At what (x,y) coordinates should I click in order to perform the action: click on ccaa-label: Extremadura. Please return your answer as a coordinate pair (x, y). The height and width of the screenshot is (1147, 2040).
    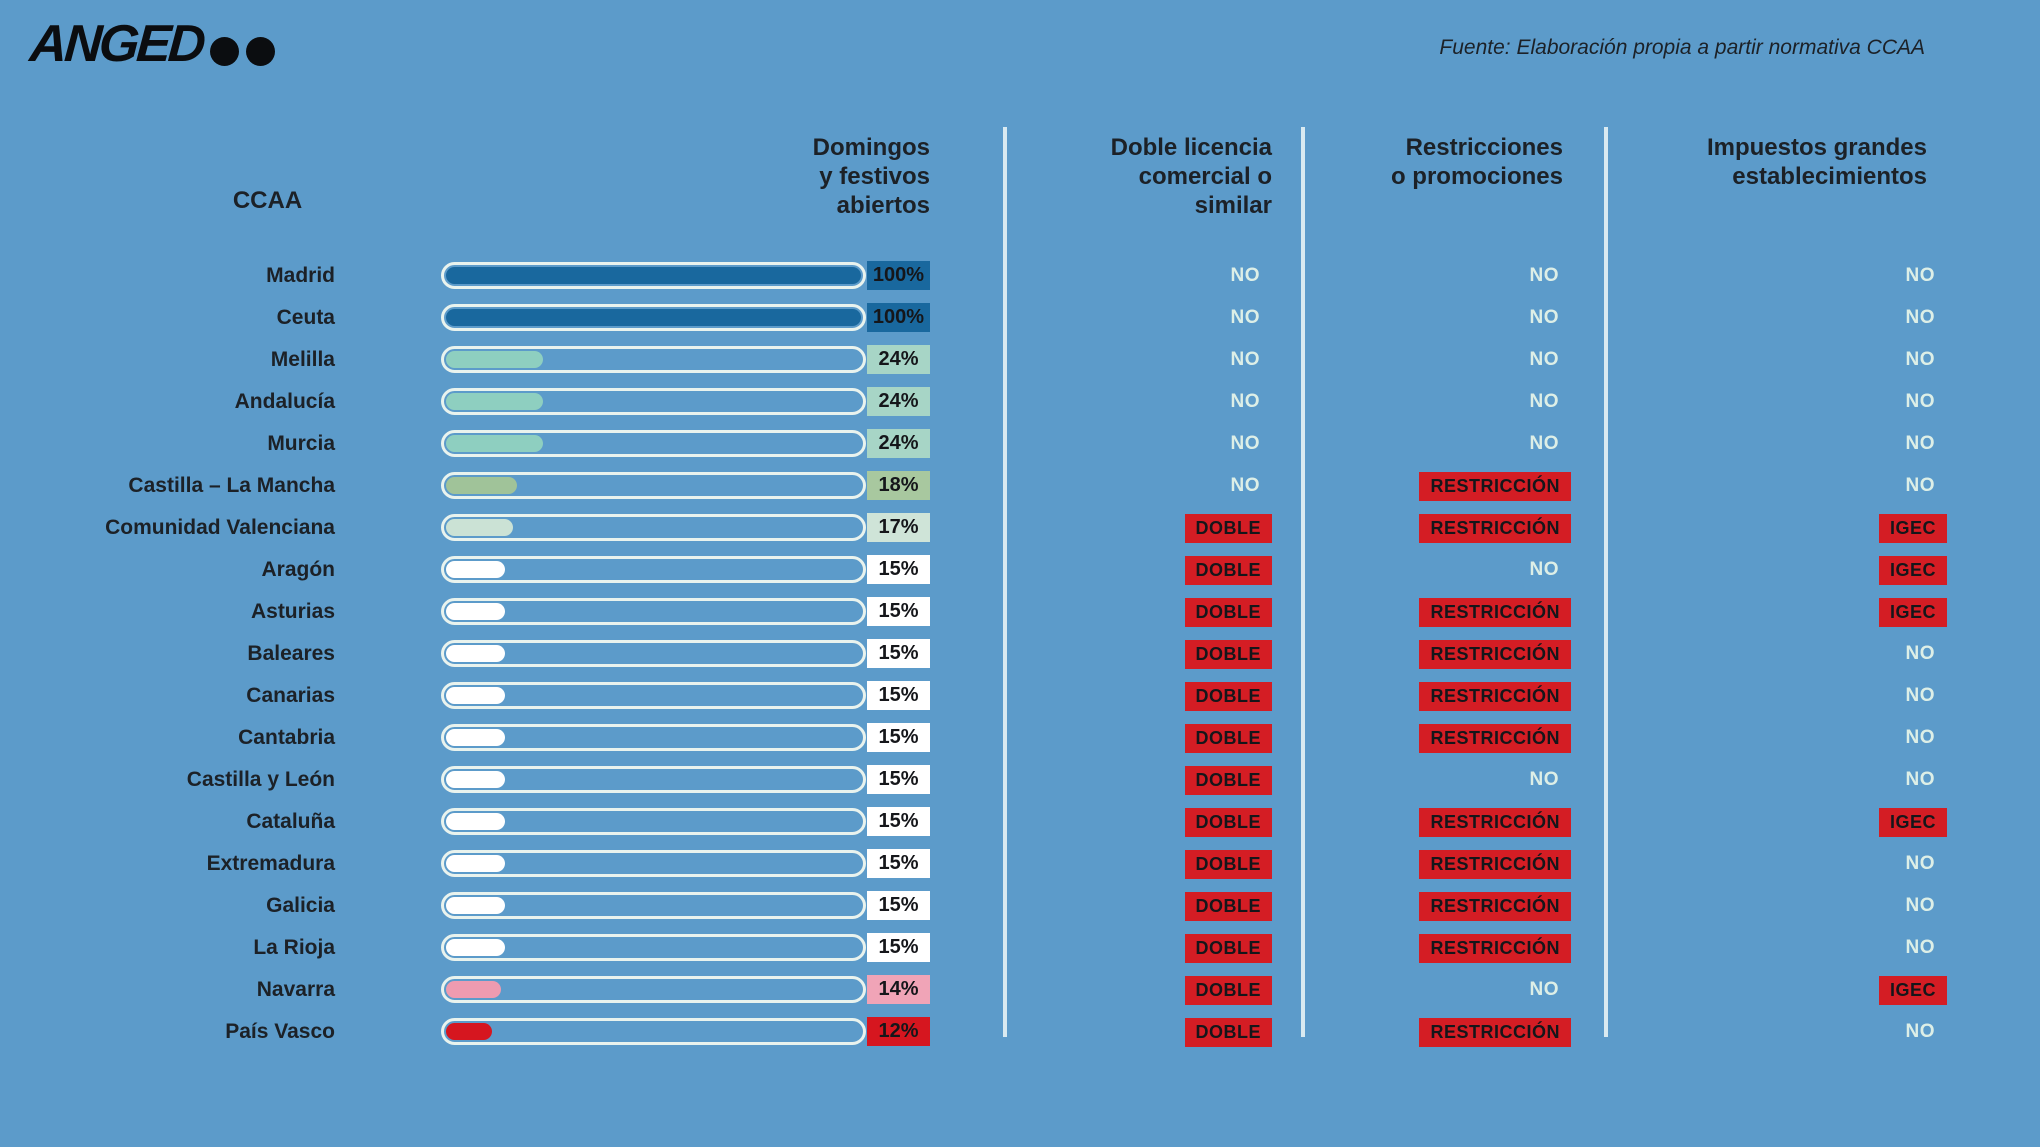
    Looking at the image, I should click on (270, 863).